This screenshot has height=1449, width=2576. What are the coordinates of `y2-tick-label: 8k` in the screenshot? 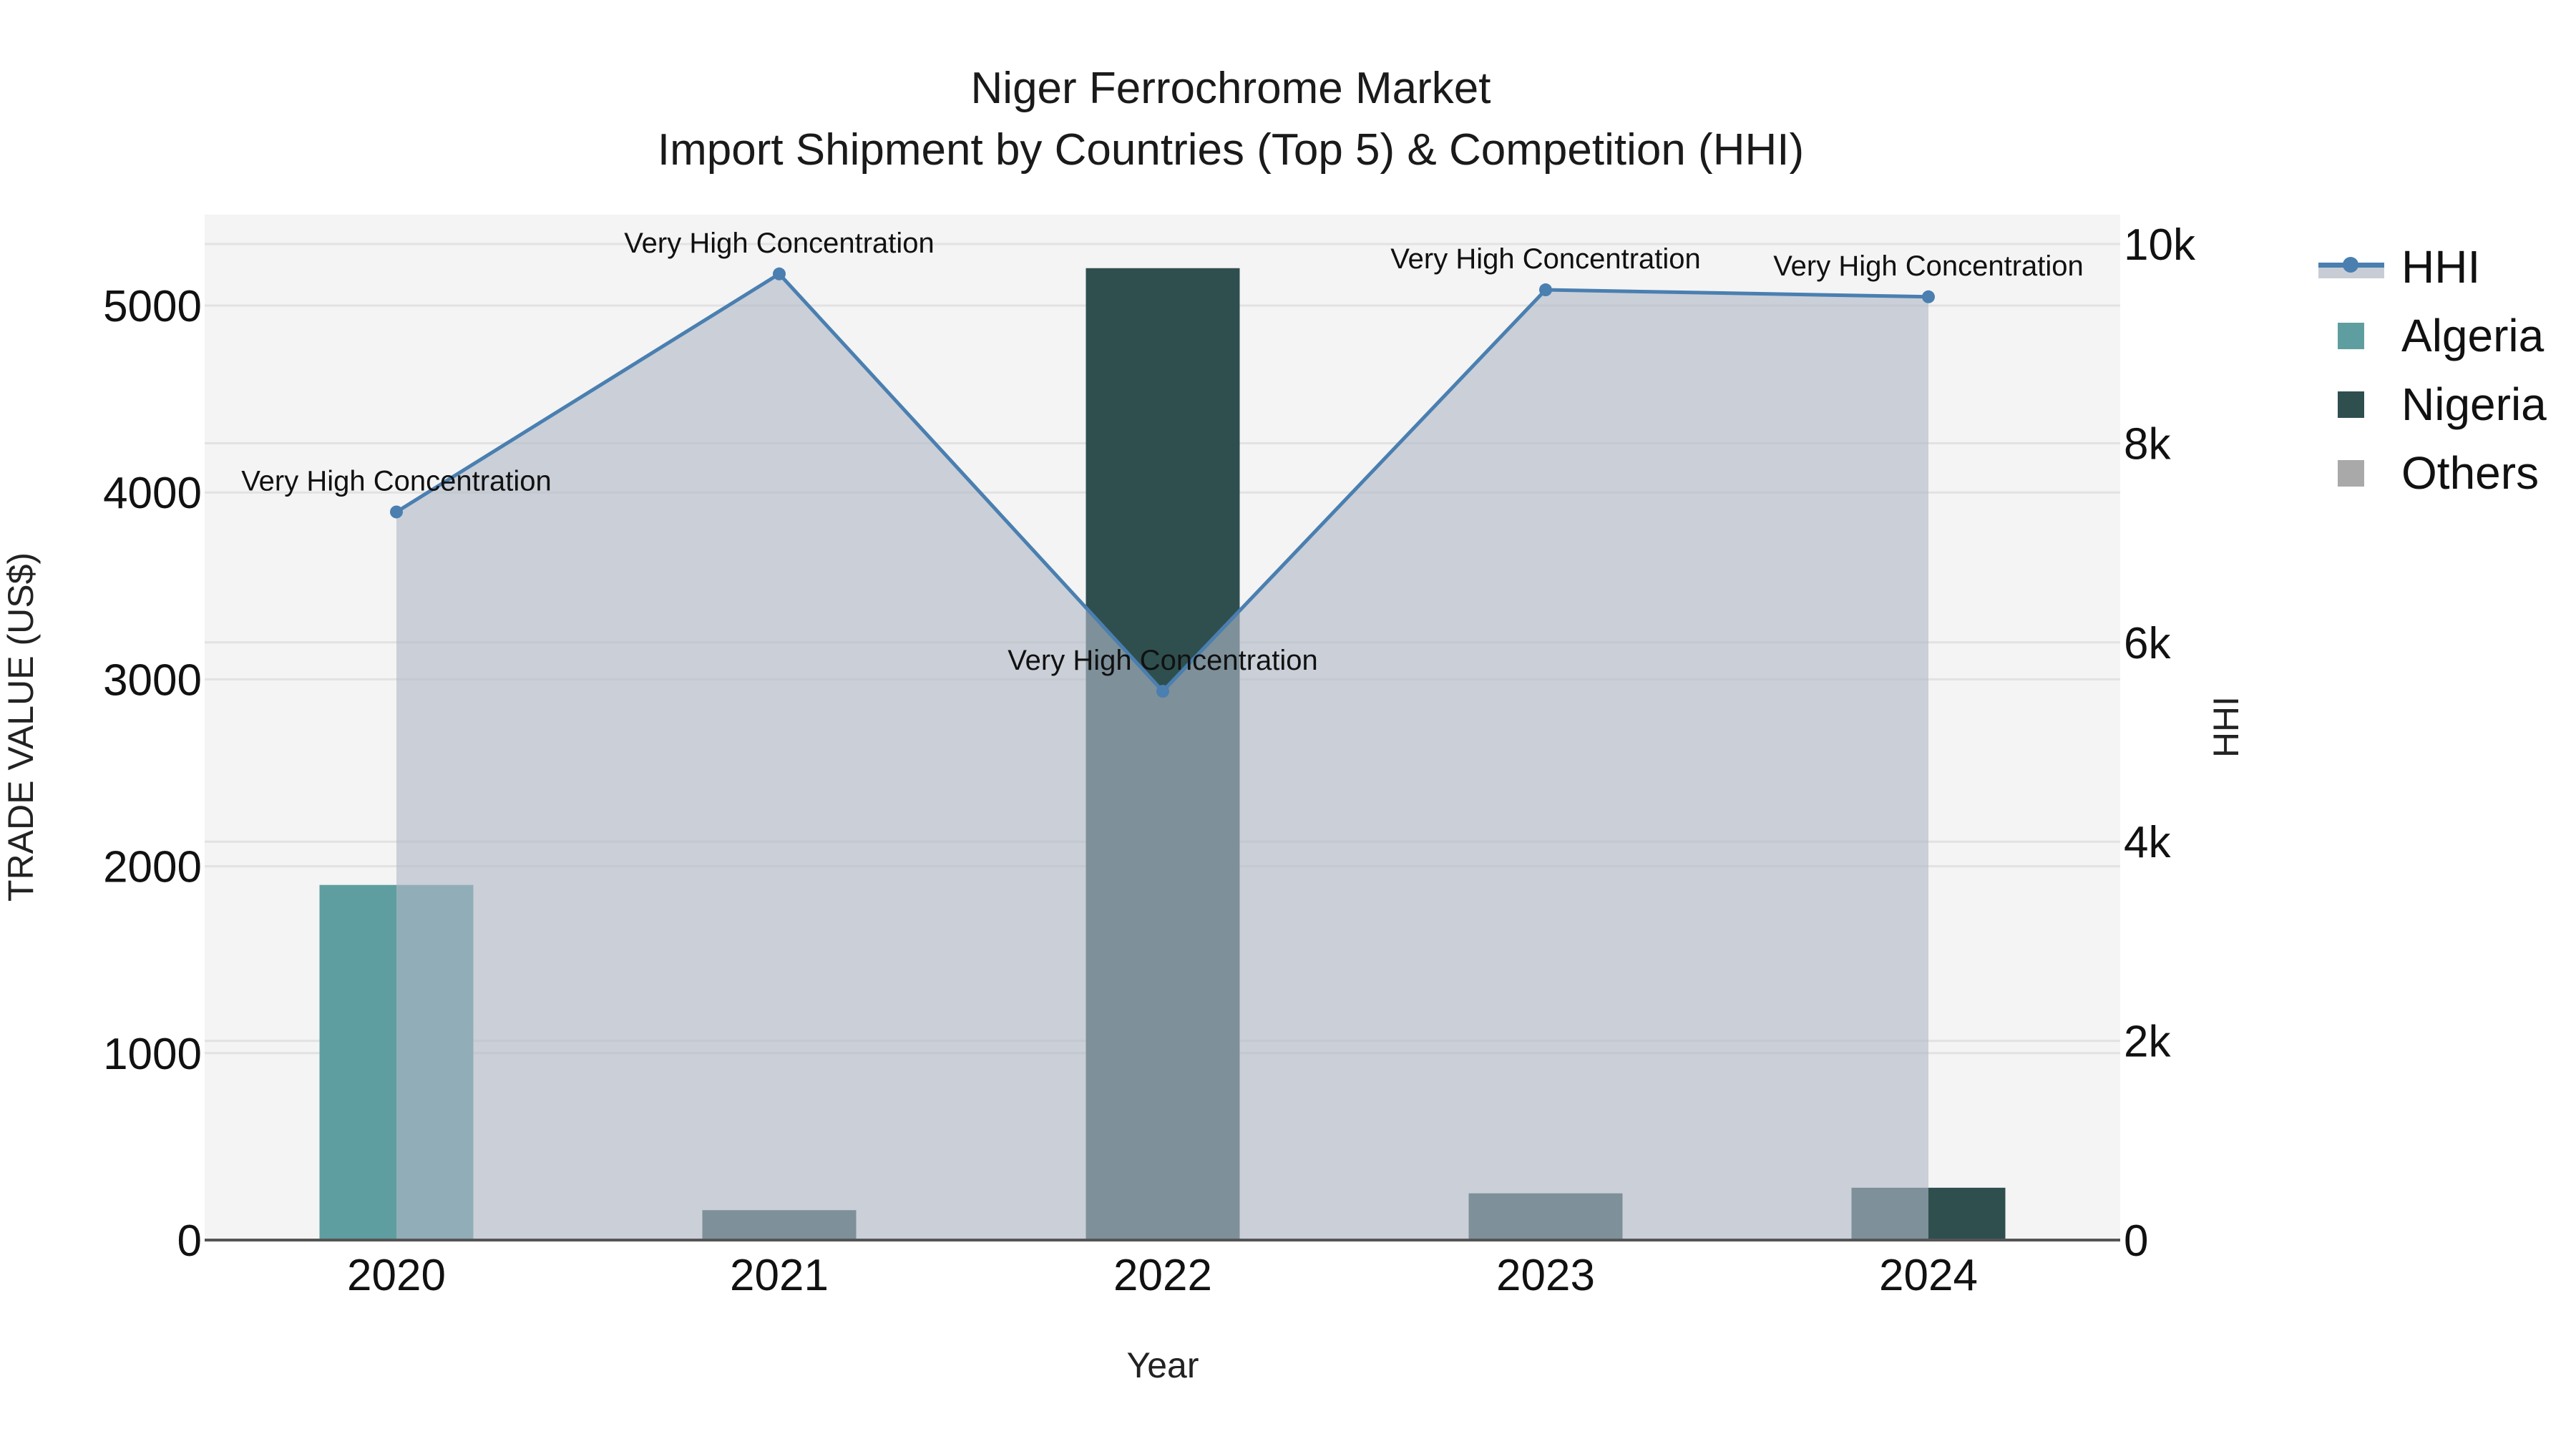 It's located at (2147, 444).